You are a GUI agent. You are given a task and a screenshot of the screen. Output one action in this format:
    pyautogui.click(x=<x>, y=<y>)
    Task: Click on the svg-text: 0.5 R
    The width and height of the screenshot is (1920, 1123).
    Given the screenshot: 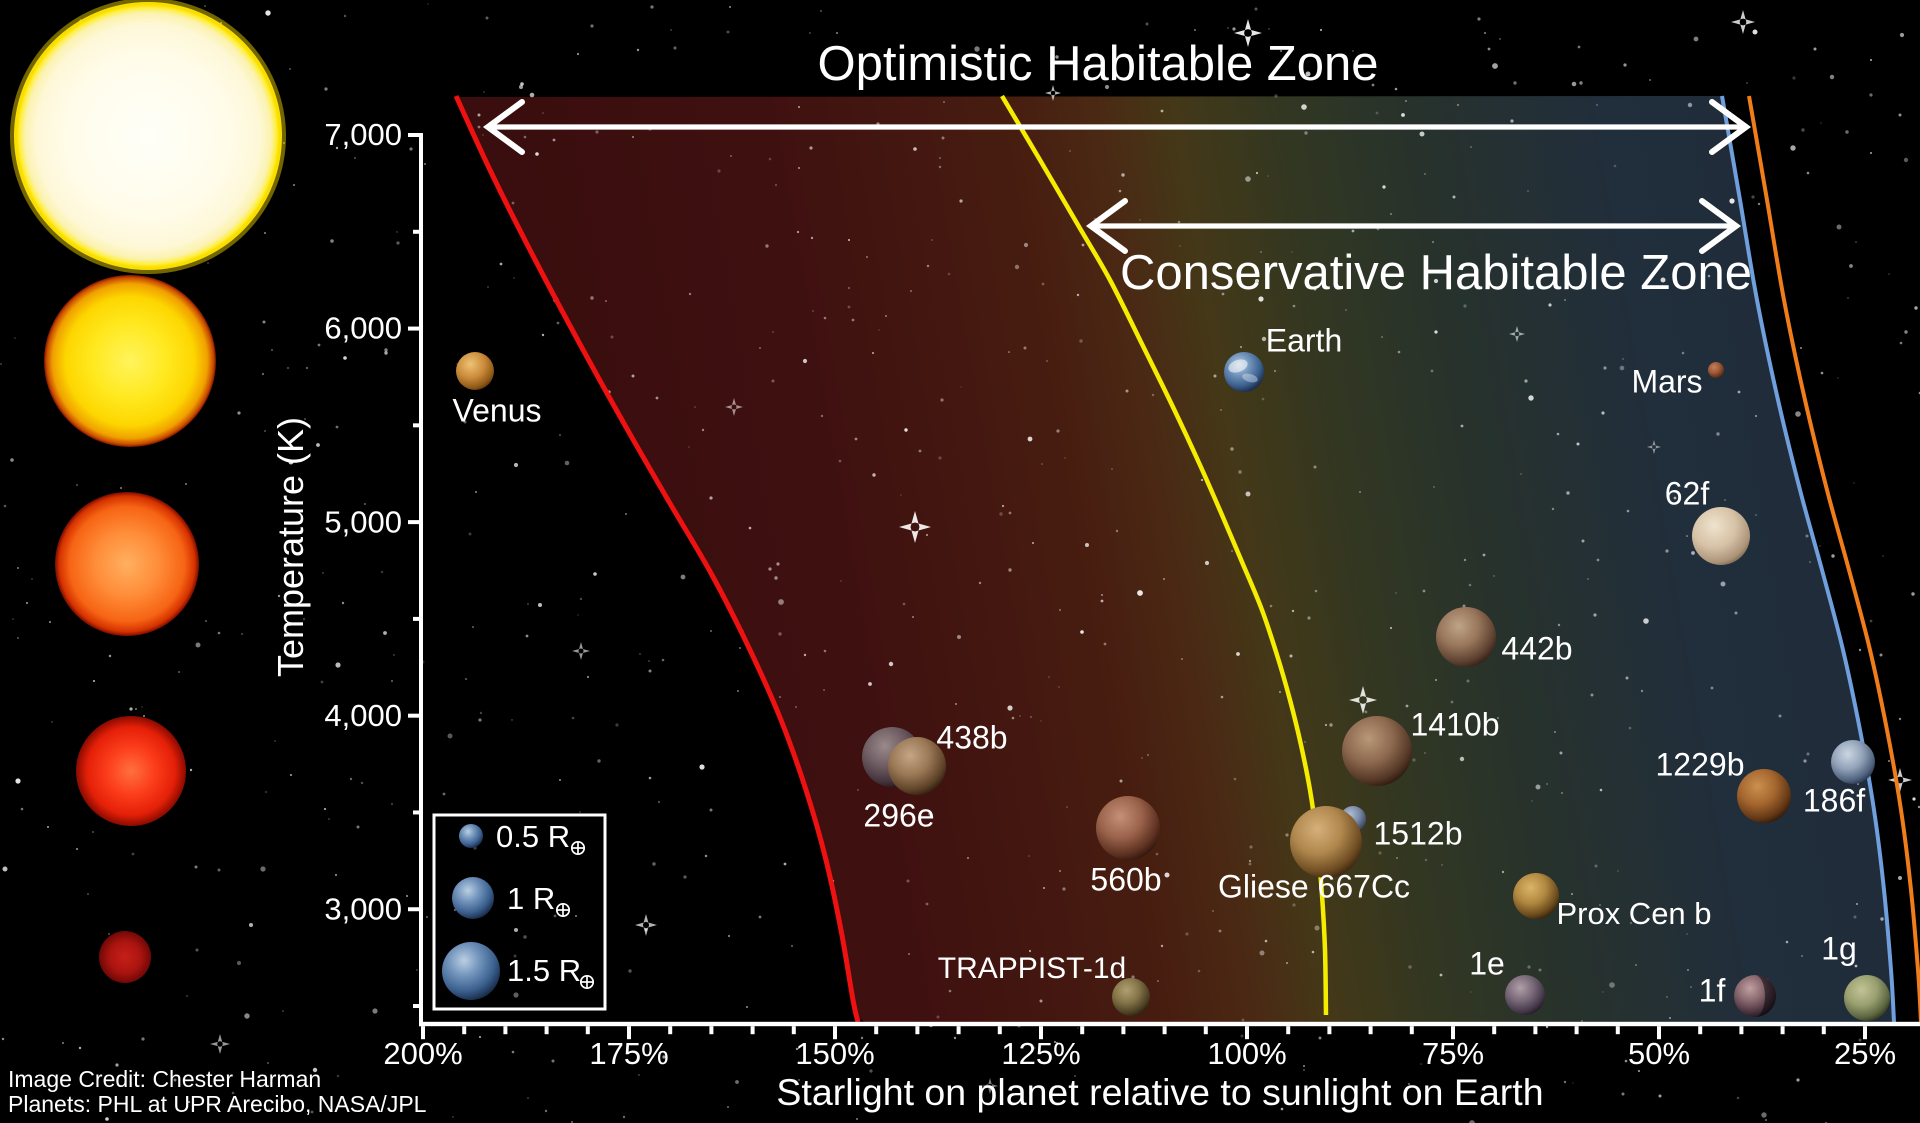 What is the action you would take?
    pyautogui.click(x=533, y=836)
    